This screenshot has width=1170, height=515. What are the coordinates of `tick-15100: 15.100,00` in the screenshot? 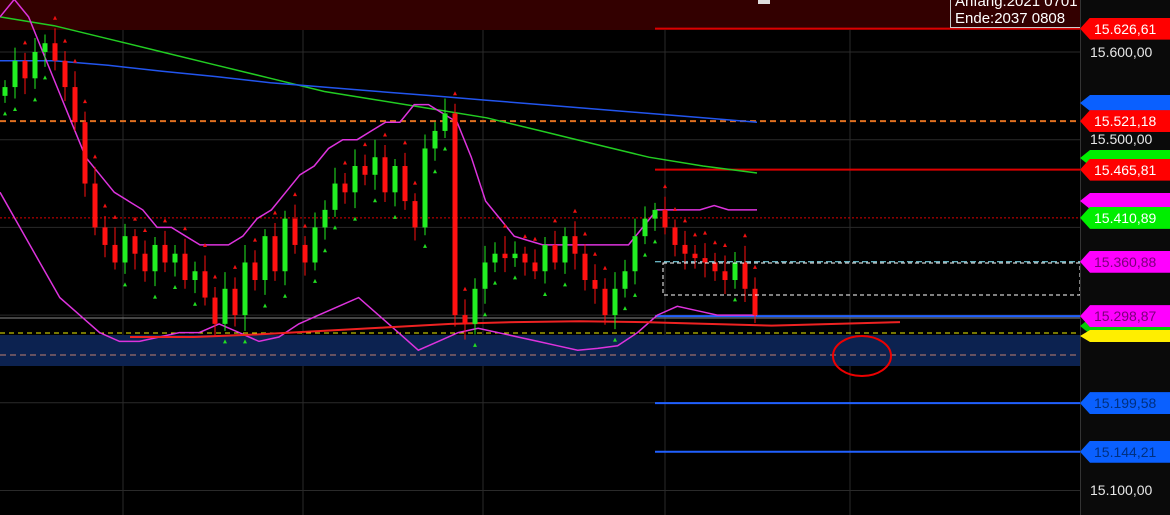 It's located at (1121, 490).